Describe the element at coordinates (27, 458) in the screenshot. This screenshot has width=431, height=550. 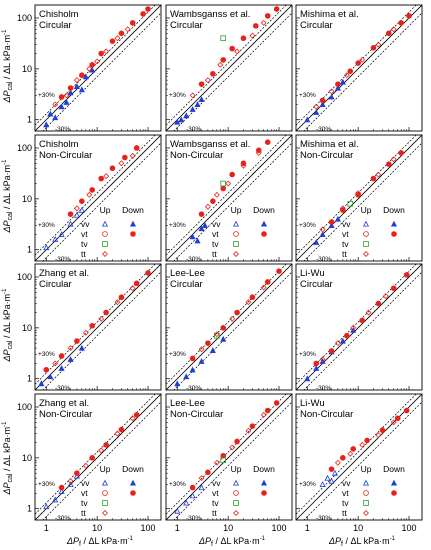
I see `y-tick-label: 10` at that location.